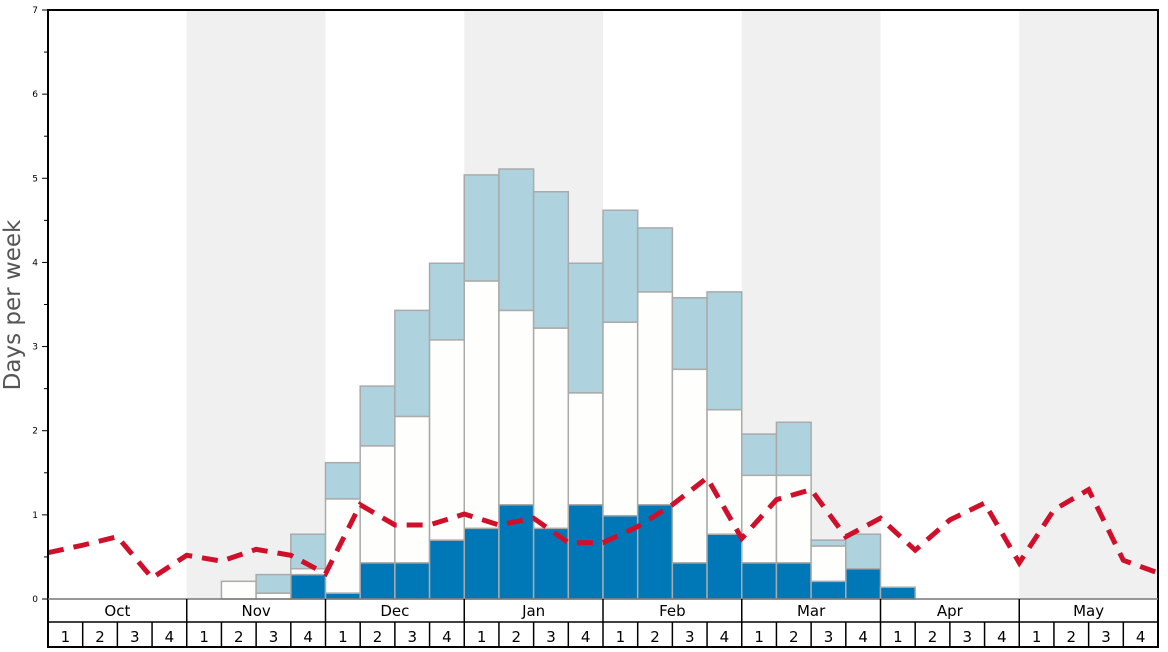  What do you see at coordinates (35, 95) in the screenshot?
I see `y-tick-label: 6` at bounding box center [35, 95].